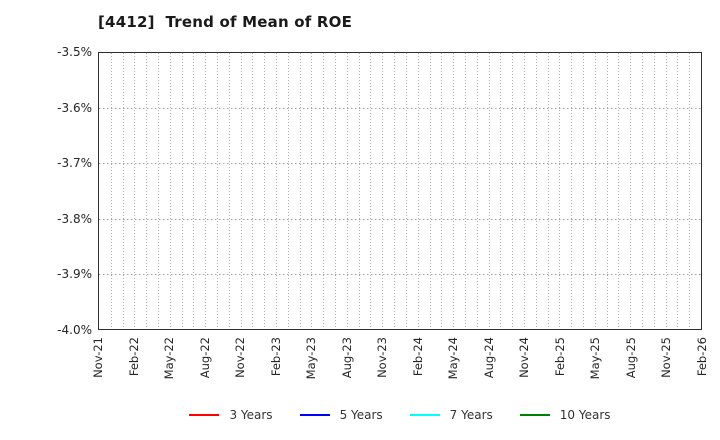  I want to click on x-tick-label: May-22, so click(169, 358).